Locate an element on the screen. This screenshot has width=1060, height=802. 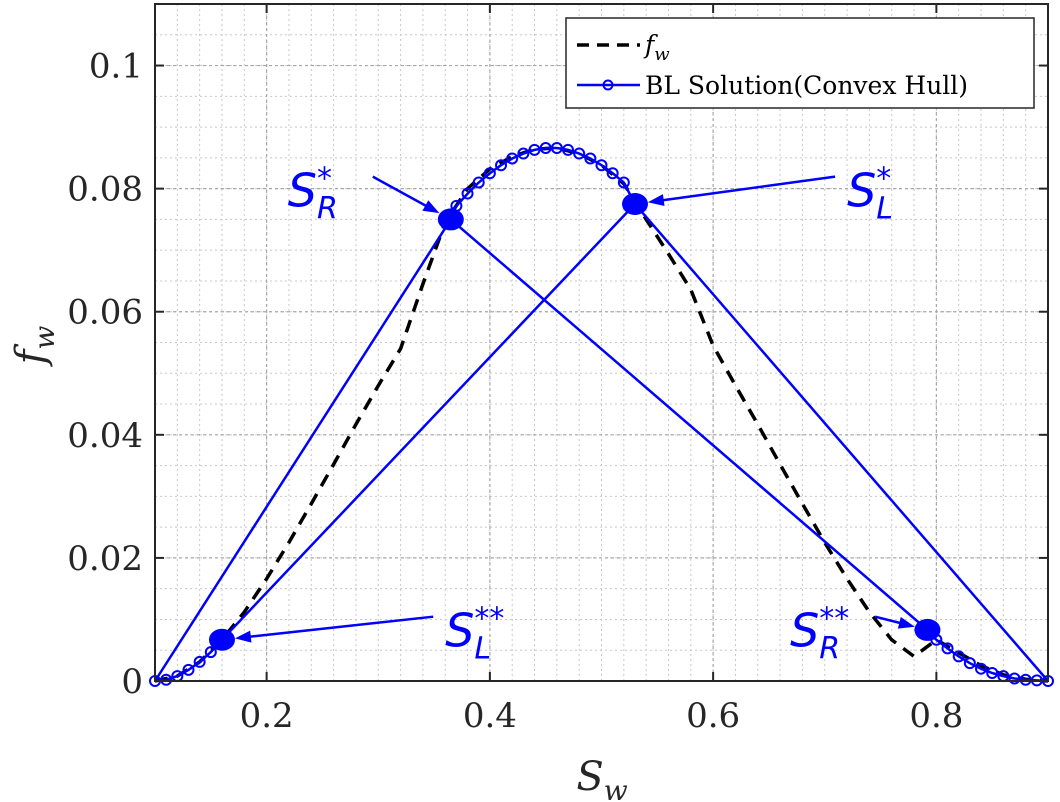
y-tick-label: 0.04 is located at coordinates (105, 436).